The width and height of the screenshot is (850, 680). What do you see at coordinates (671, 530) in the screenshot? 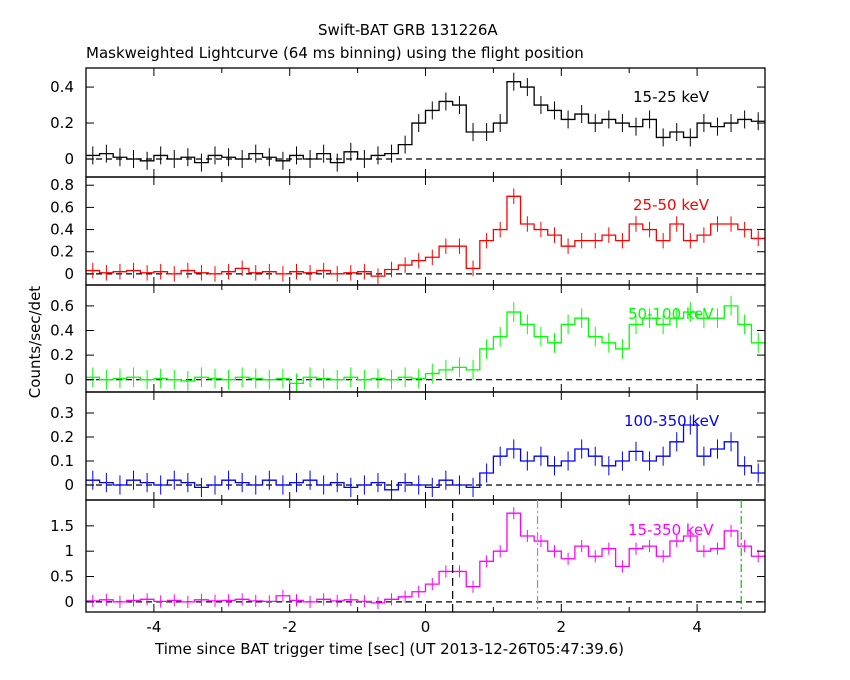
I see `energy-band-label: 15-350 keV` at bounding box center [671, 530].